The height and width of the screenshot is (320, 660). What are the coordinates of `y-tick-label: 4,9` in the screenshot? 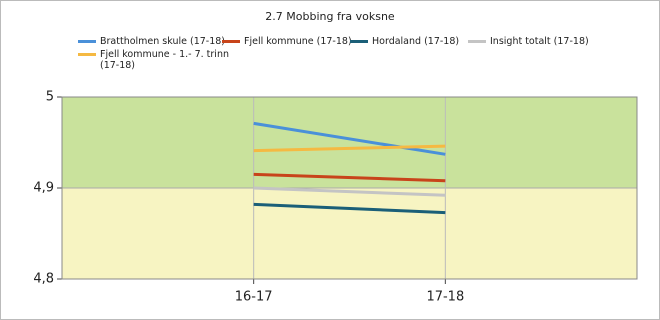 It's located at (43, 188).